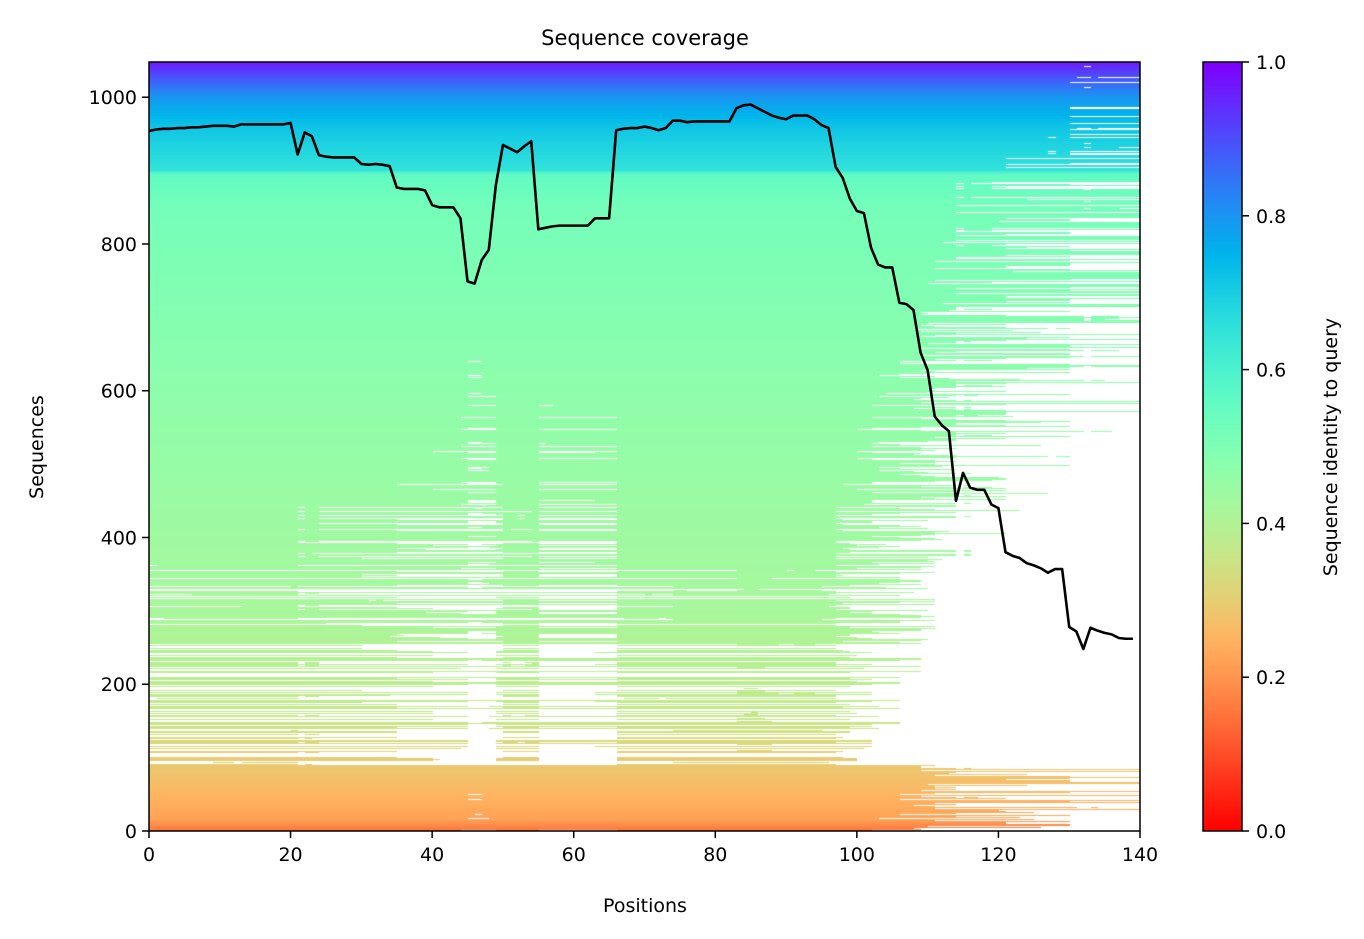  I want to click on y-tick-label: 400, so click(119, 538).